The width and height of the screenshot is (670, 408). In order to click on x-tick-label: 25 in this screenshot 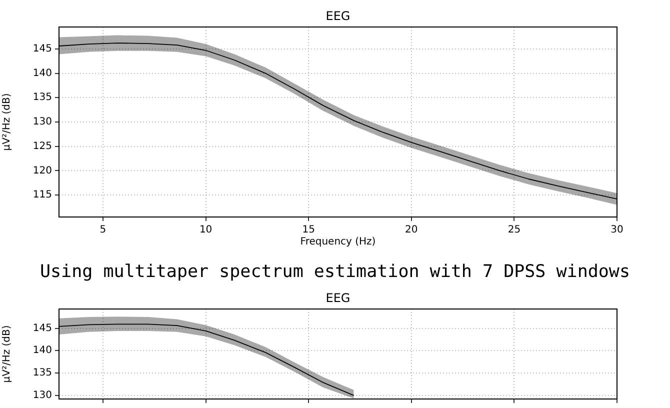, I will do `click(514, 230)`.